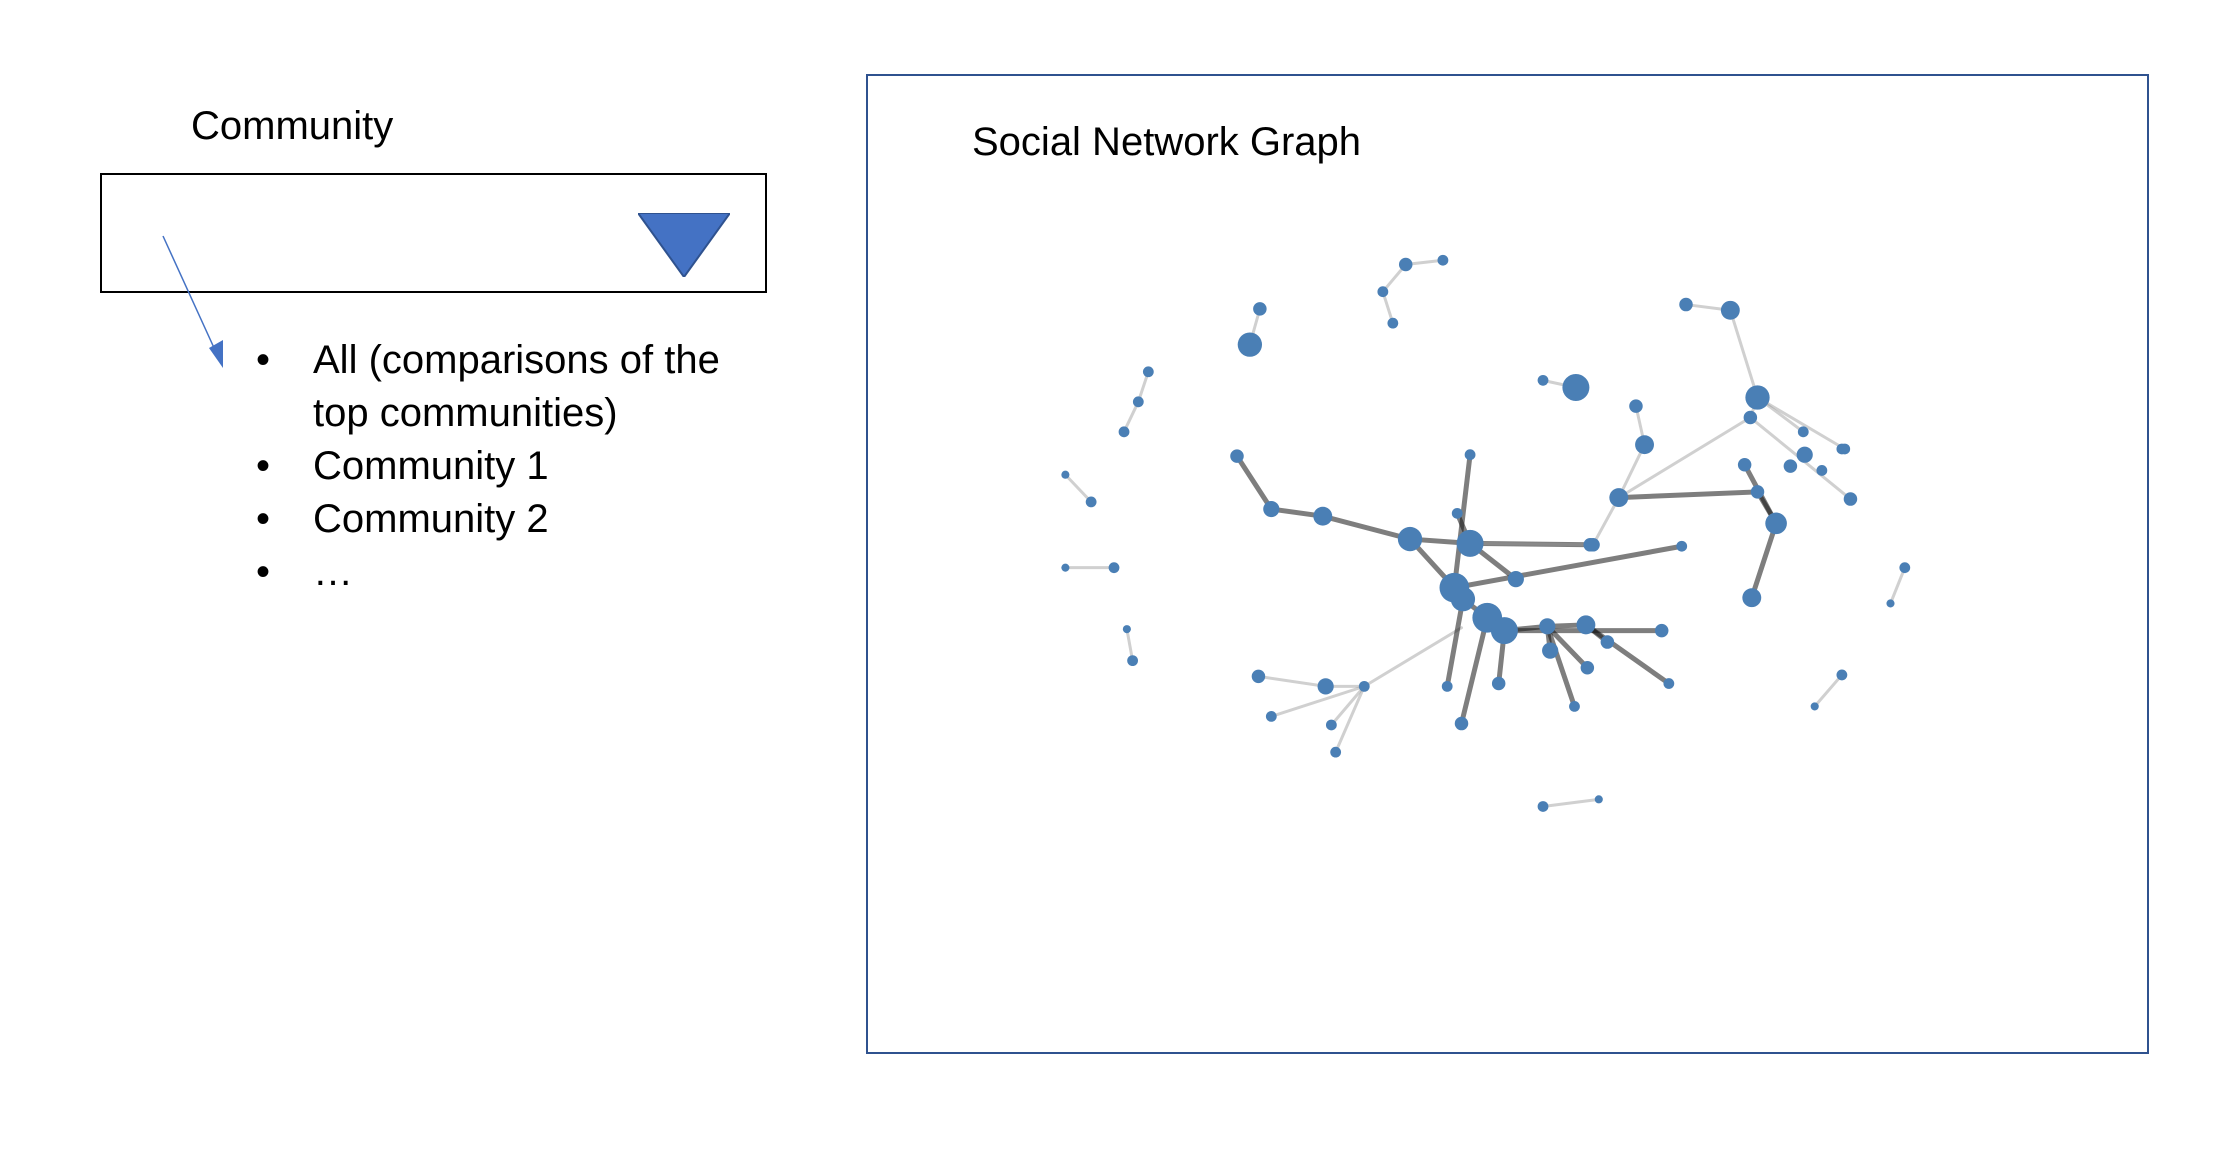 This screenshot has width=2216, height=1162. I want to click on community-dropdown, so click(433, 233).